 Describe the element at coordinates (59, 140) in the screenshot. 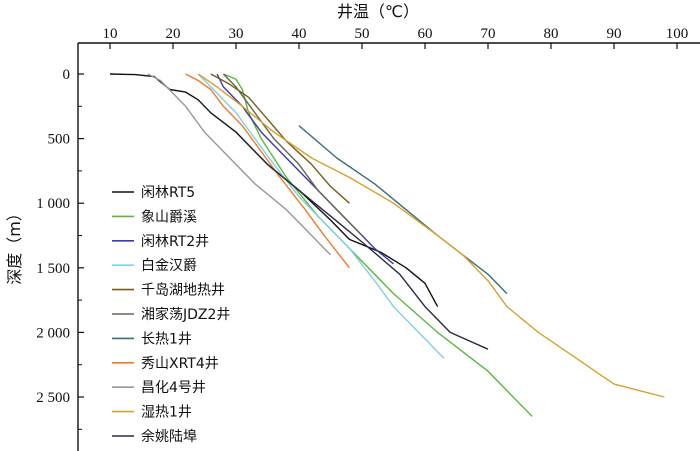

I see `y-tick-label: 500` at that location.